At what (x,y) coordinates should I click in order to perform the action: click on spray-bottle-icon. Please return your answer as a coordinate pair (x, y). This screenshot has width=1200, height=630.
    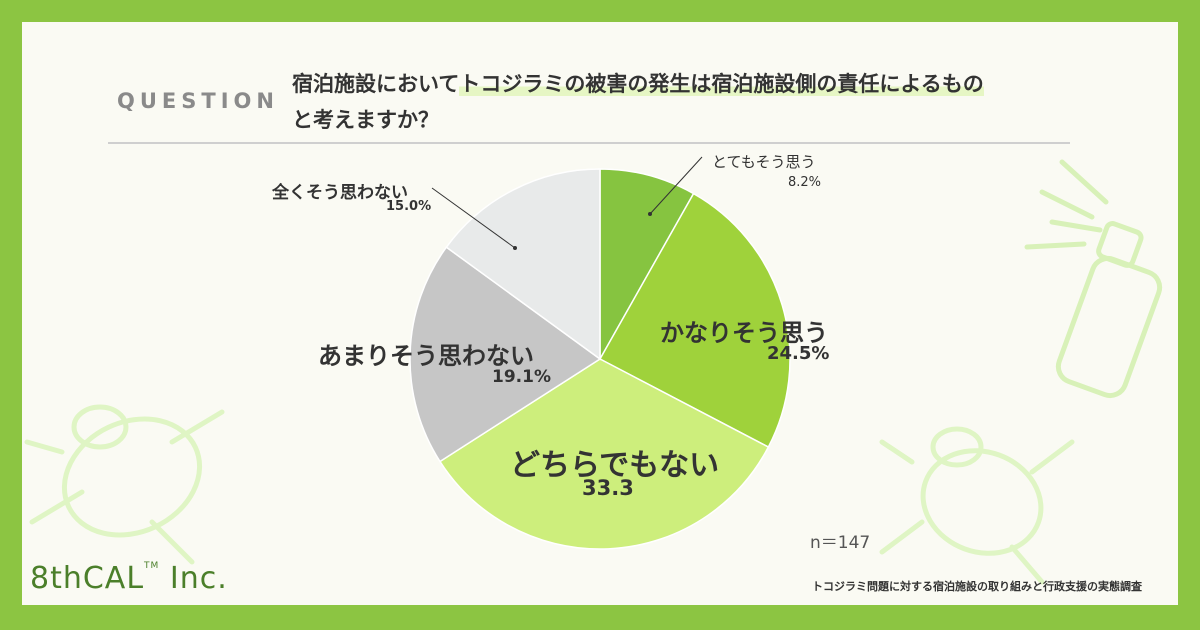
    Looking at the image, I should click on (1093, 279).